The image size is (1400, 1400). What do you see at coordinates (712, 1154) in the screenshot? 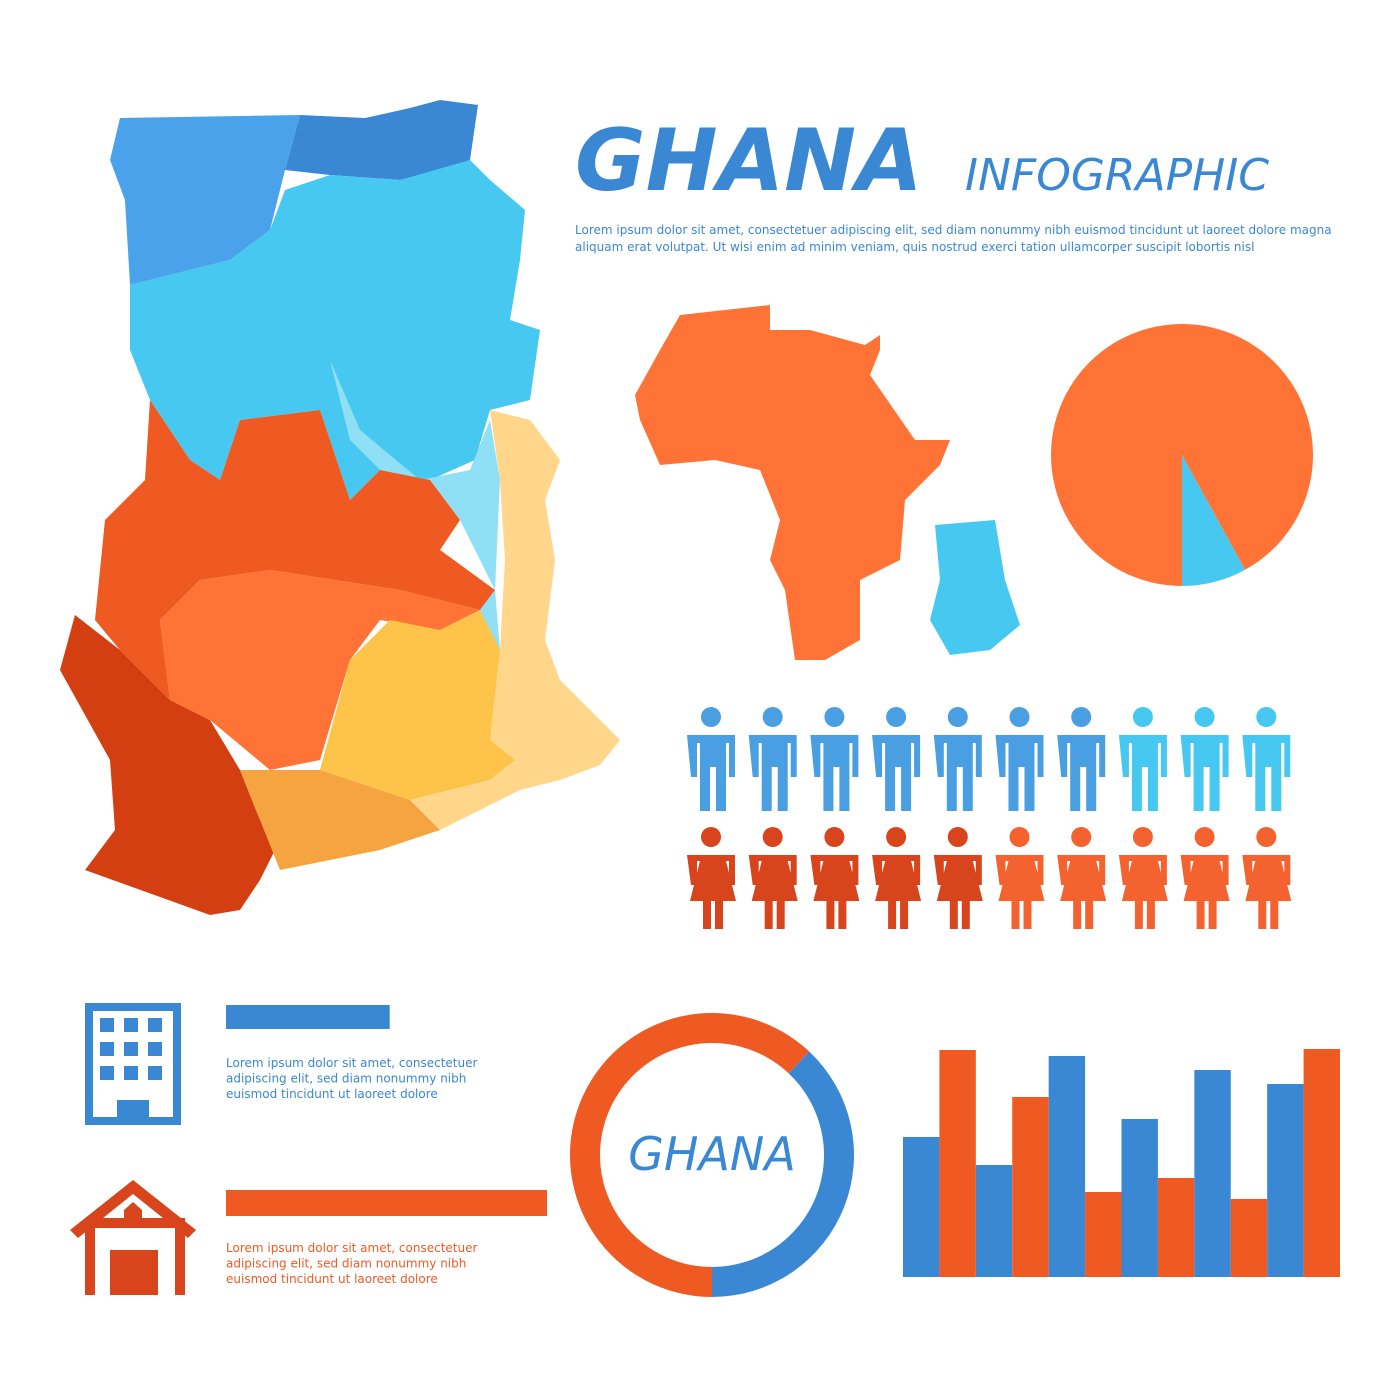
I see `donut-label: GHANA` at bounding box center [712, 1154].